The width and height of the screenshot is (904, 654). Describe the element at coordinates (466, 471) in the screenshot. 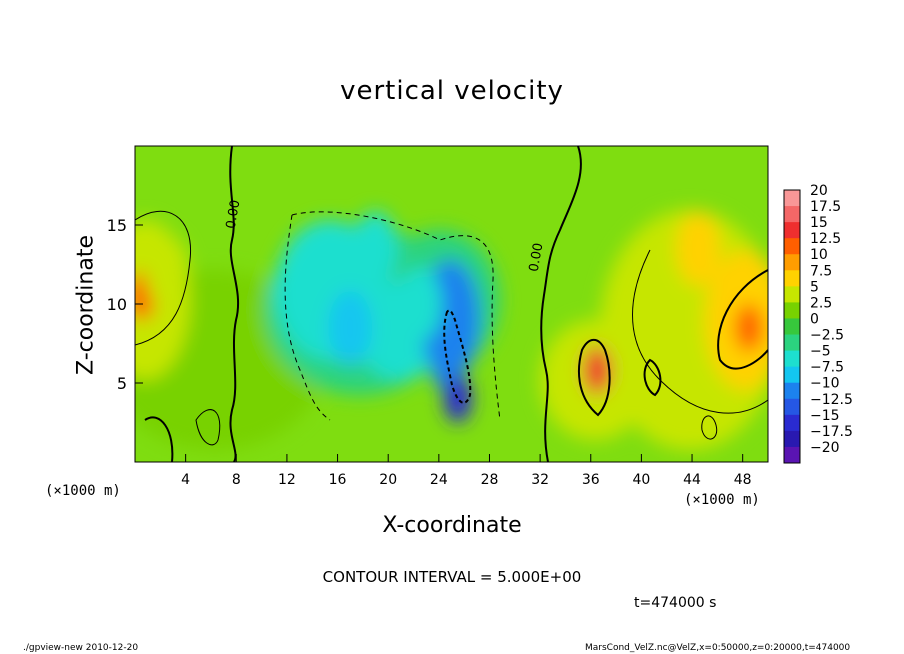

I see `x-axis: 4 8 12 16 20 24 28 32 36 40 44 48` at that location.